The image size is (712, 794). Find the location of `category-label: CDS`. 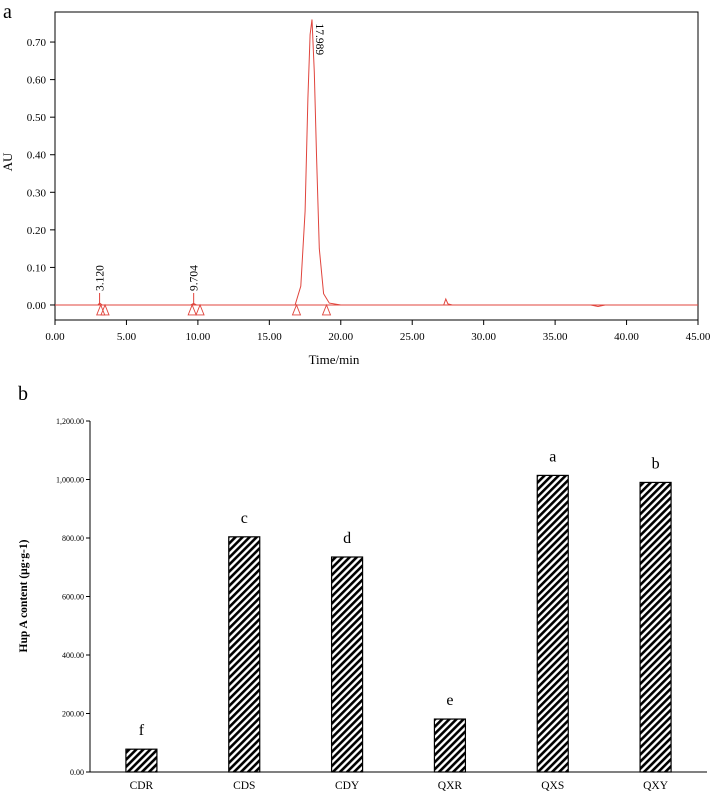

category-label: CDS is located at coordinates (244, 786).